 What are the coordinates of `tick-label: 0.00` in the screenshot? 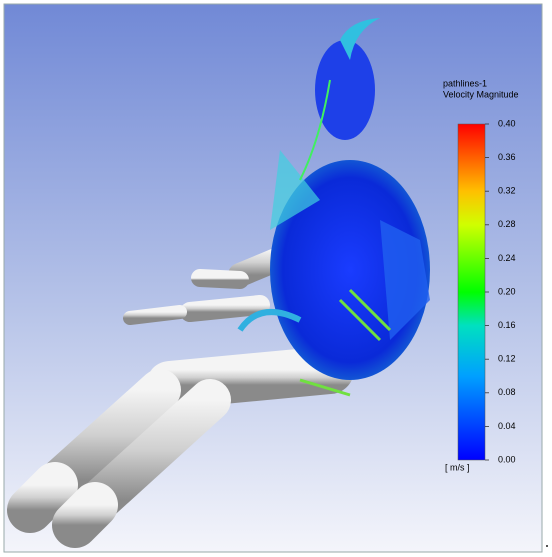 It's located at (507, 459).